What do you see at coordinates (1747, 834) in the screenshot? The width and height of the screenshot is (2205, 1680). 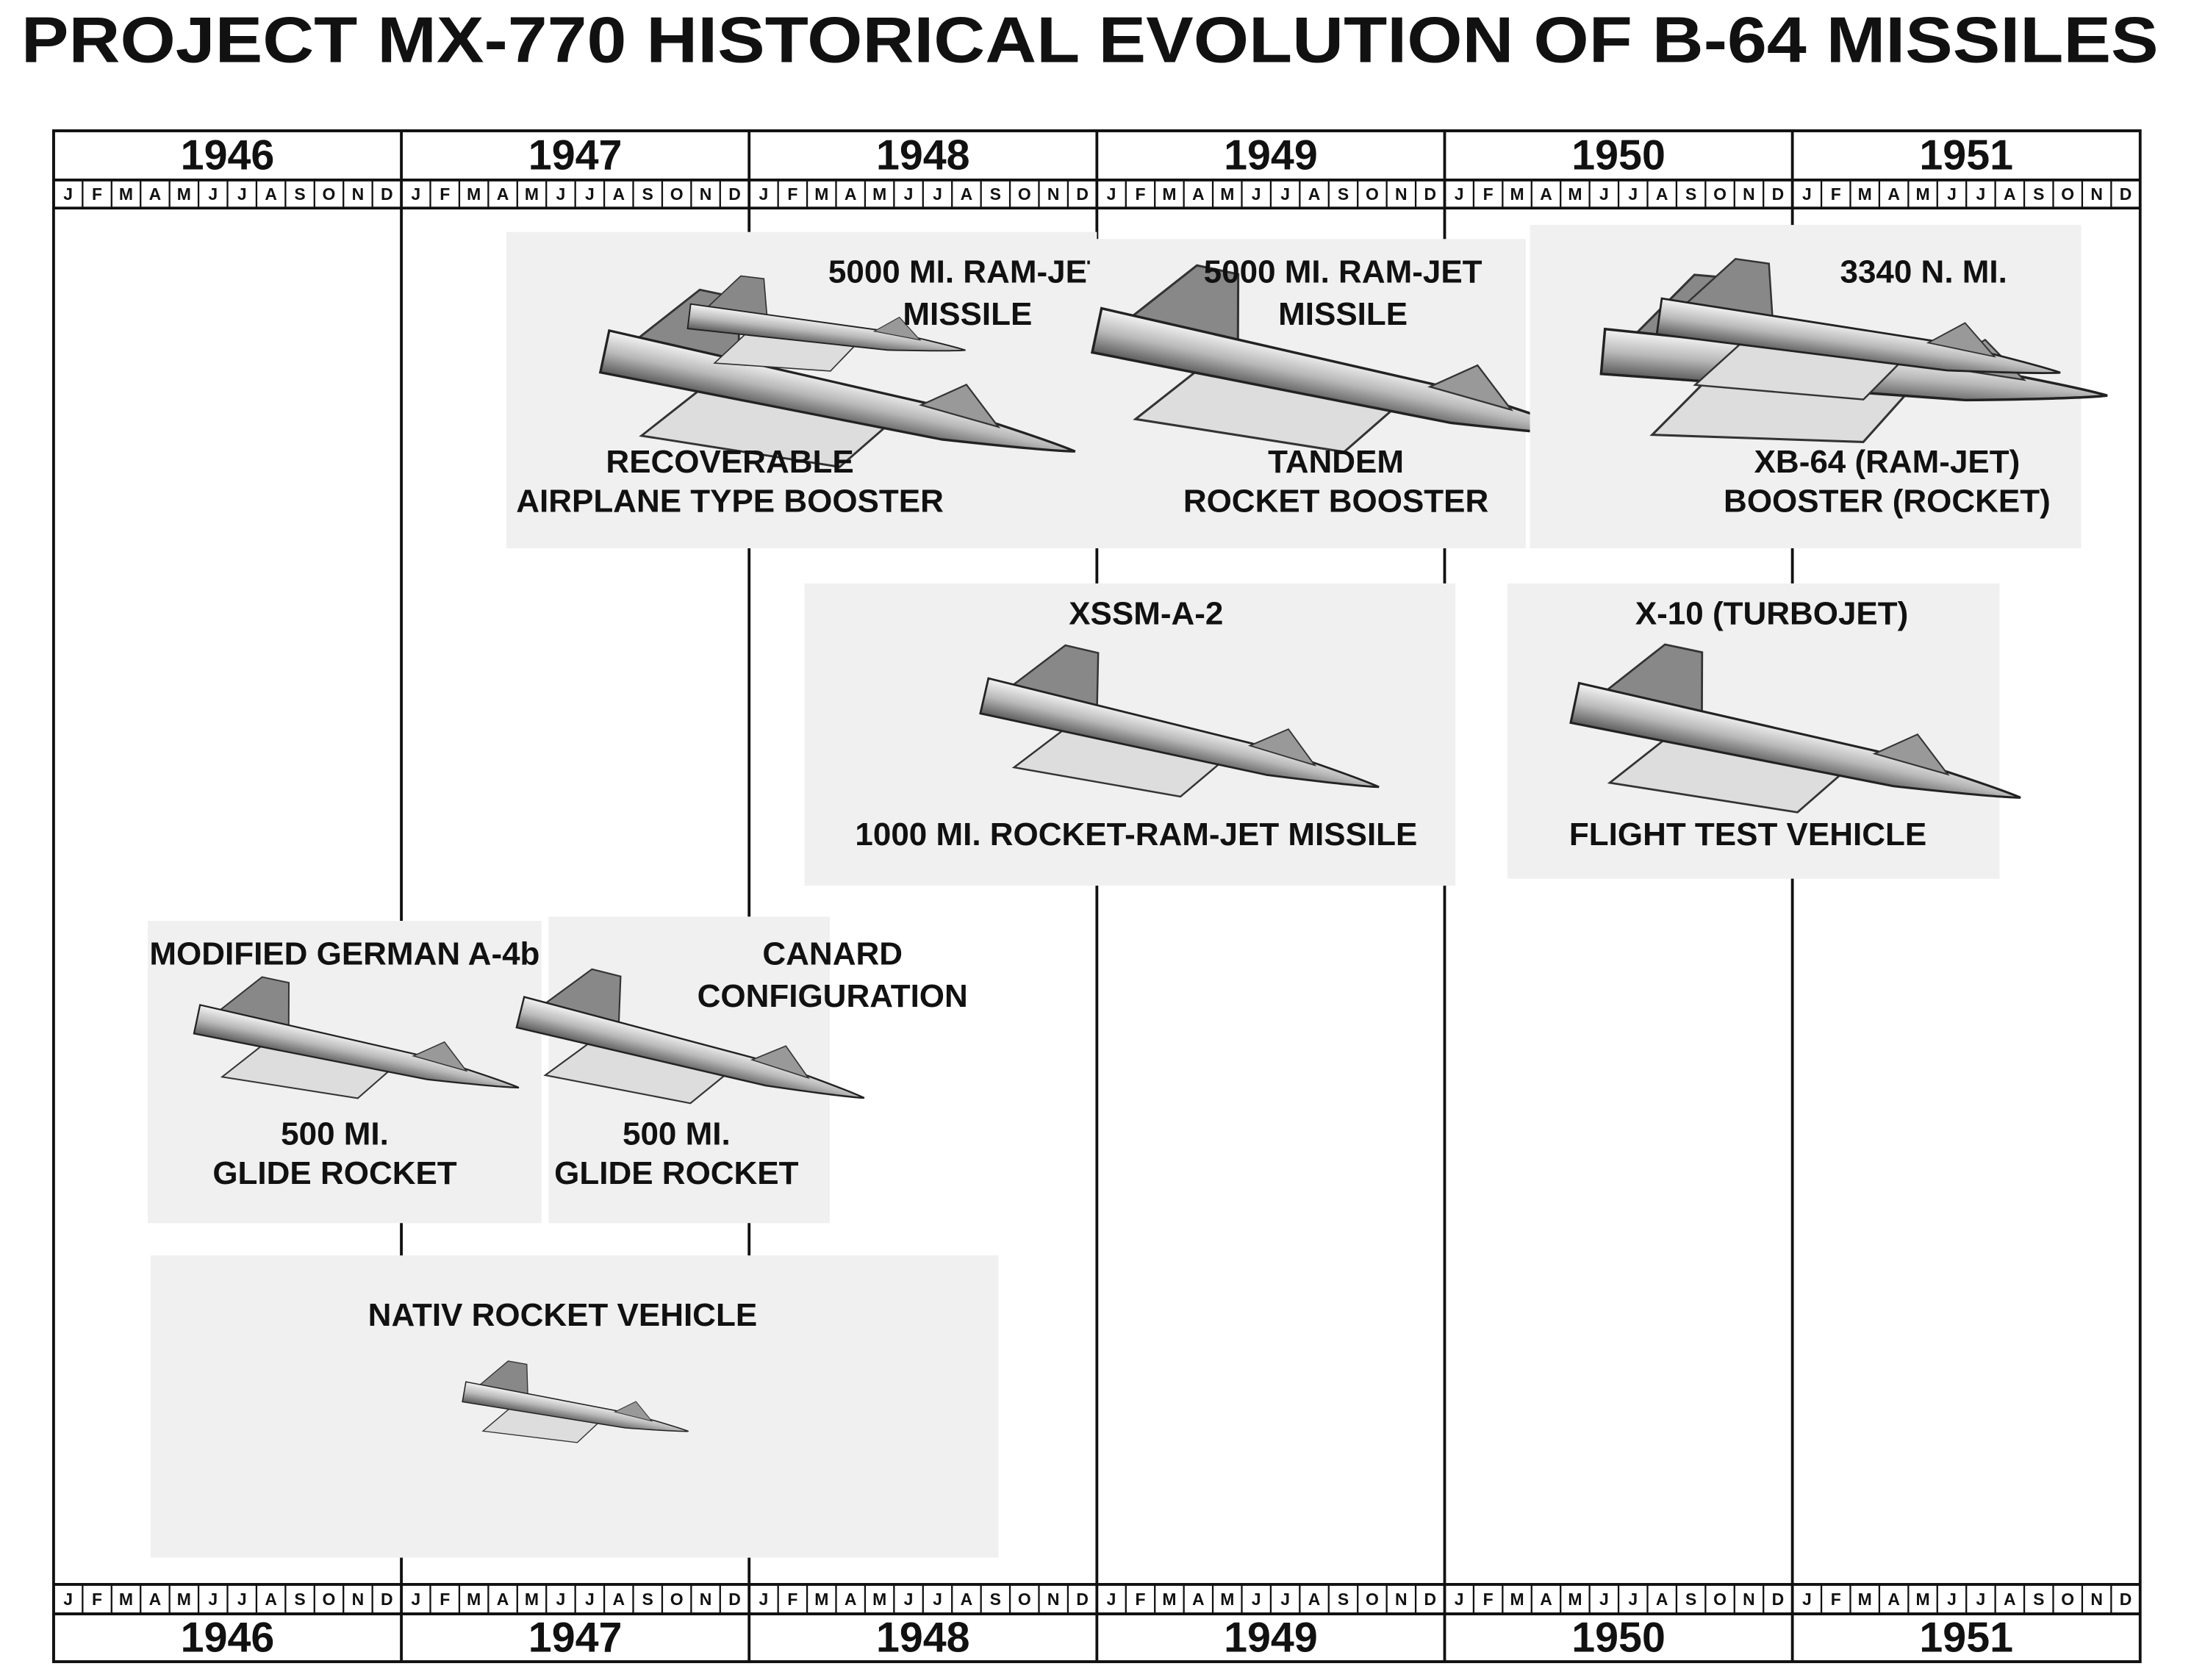 I see `panel-caption: FLIGHT TEST VEHICLE` at bounding box center [1747, 834].